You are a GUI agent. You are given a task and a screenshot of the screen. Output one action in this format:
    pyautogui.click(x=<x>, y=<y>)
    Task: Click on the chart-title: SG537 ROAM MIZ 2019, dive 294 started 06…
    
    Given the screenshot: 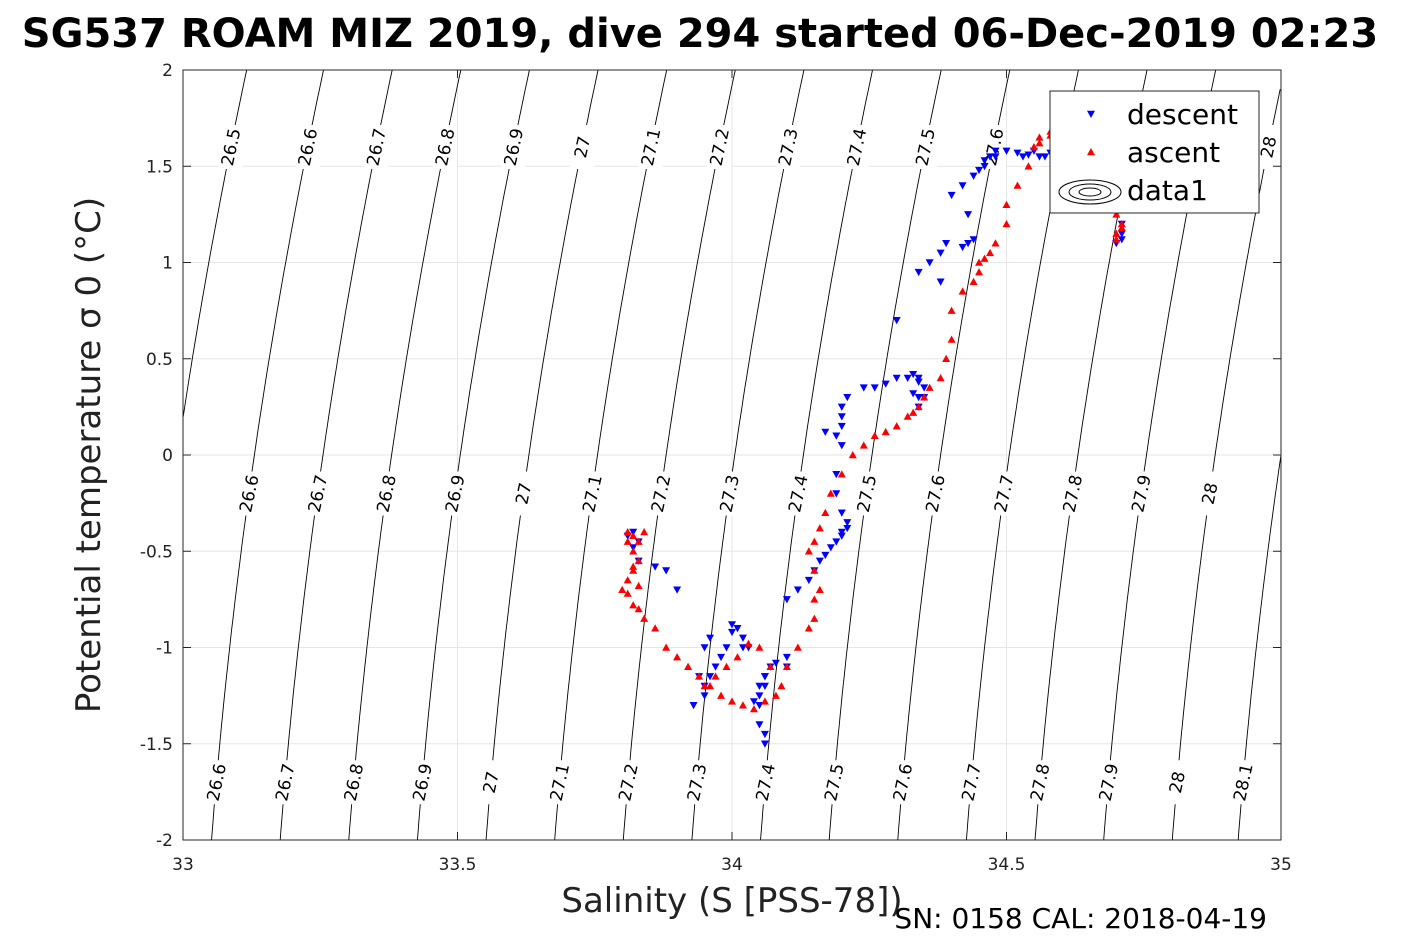 What is the action you would take?
    pyautogui.click(x=700, y=34)
    